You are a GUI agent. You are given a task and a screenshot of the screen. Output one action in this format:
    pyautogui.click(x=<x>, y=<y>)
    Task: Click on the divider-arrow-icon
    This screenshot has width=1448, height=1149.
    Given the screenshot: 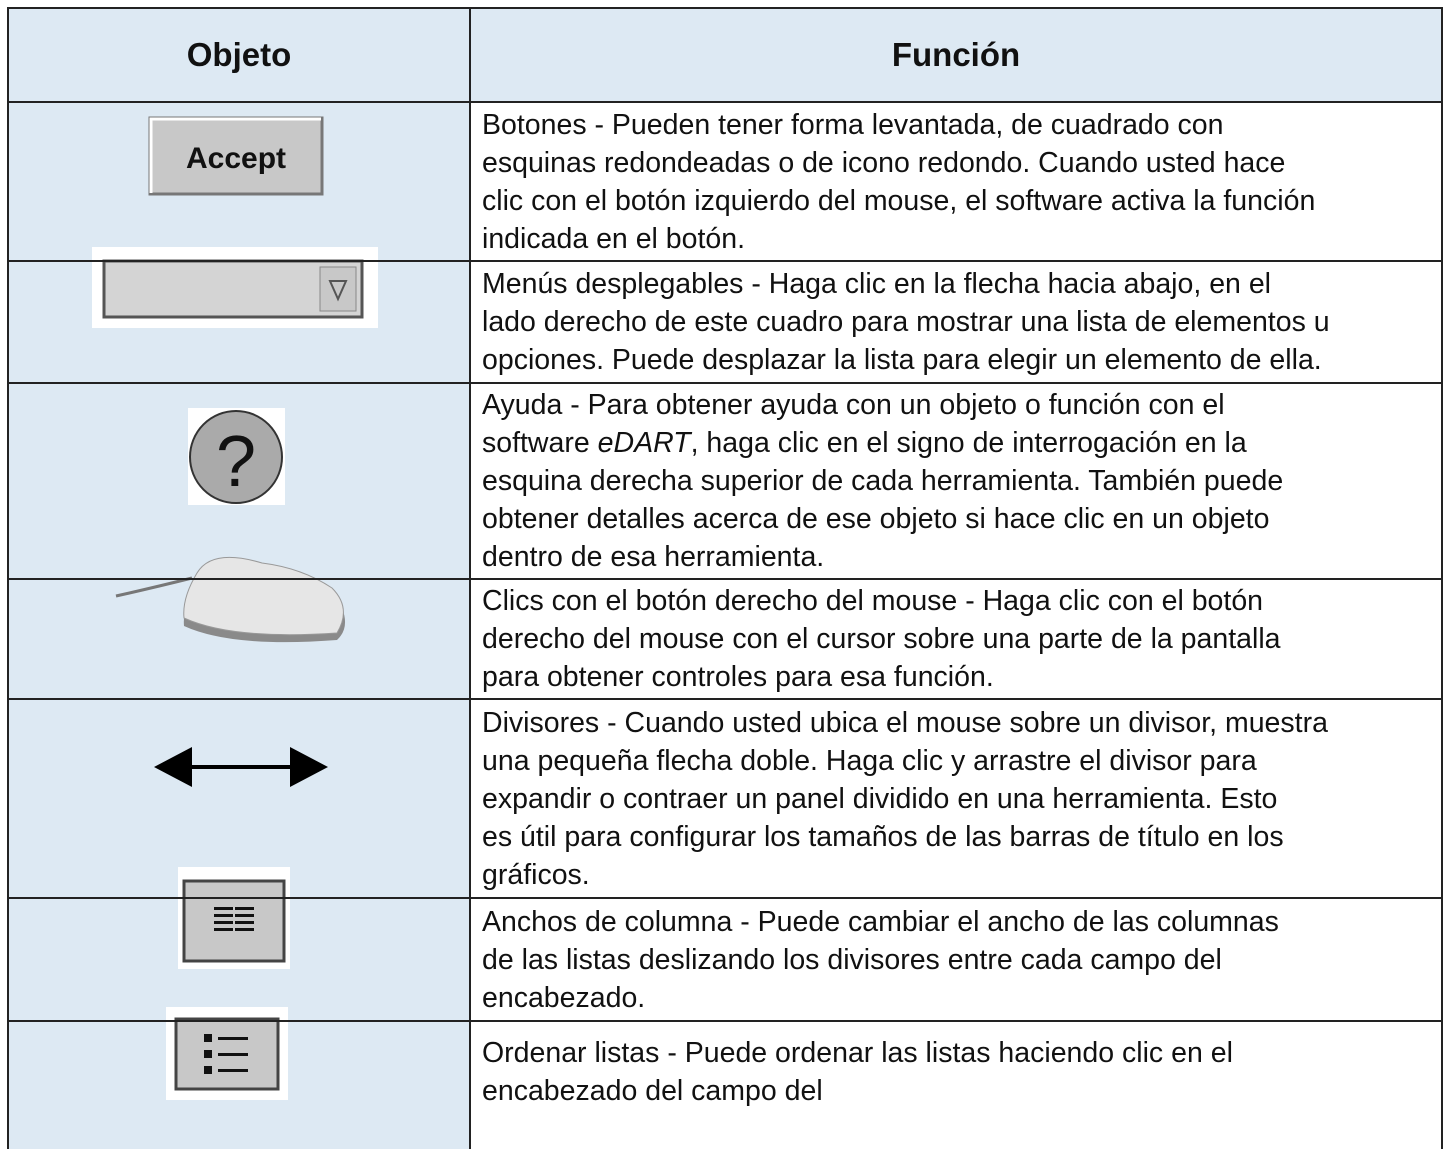 What is the action you would take?
    pyautogui.click(x=241, y=767)
    